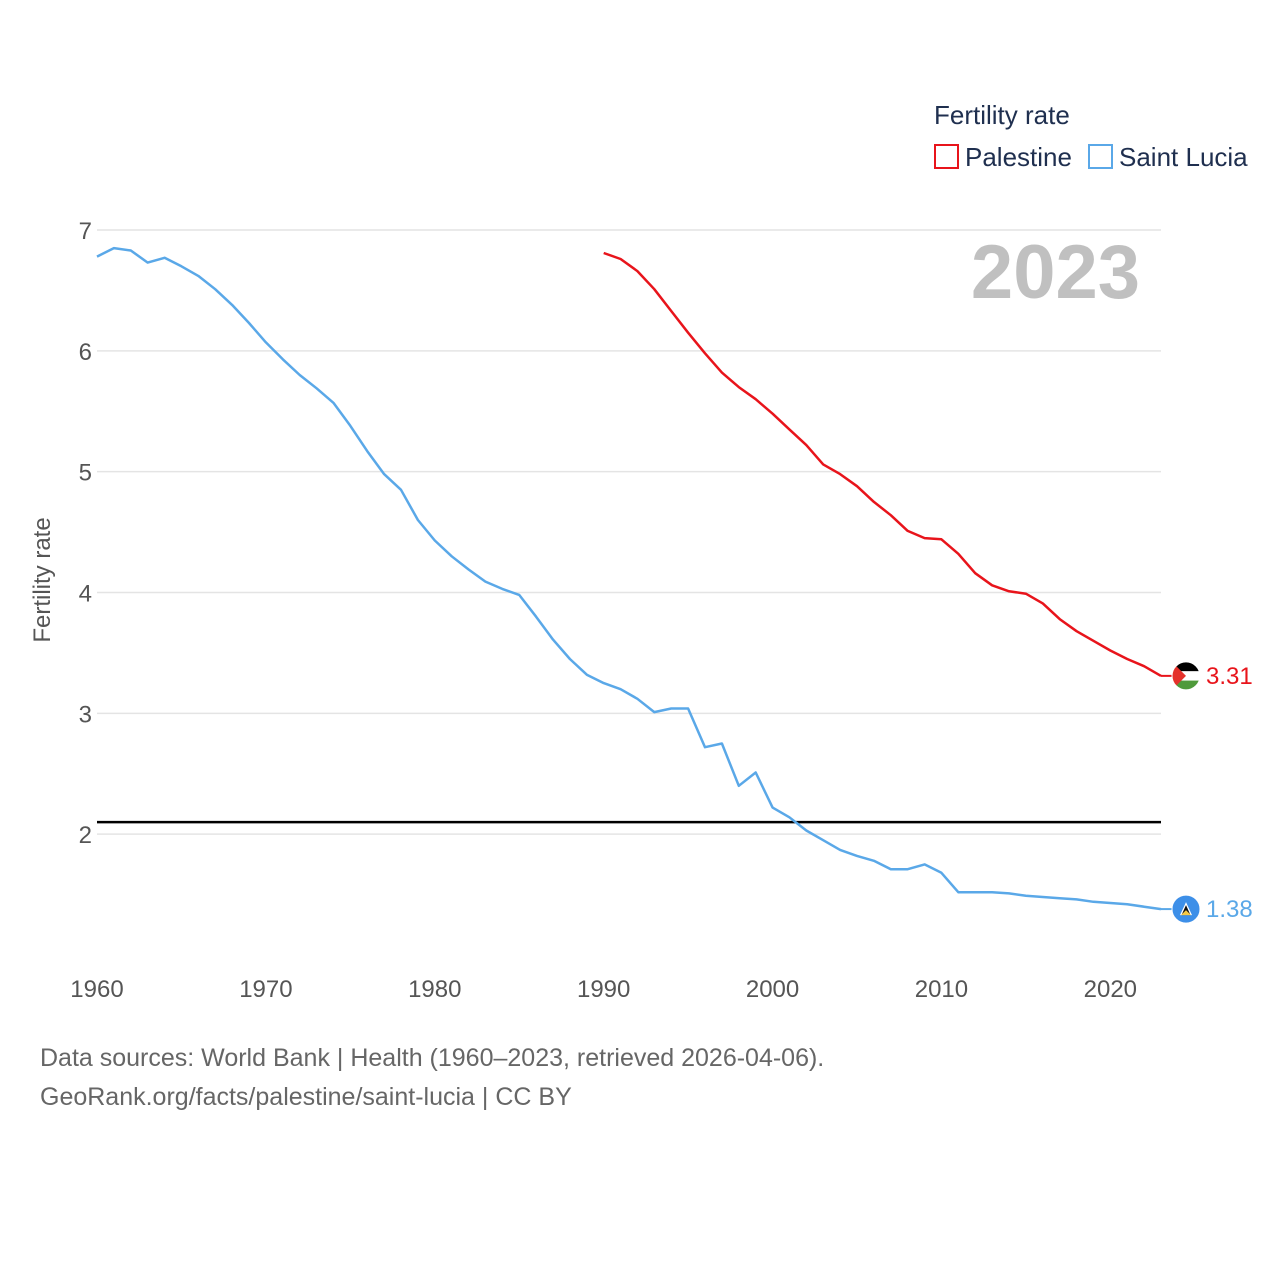 The height and width of the screenshot is (1280, 1280). What do you see at coordinates (941, 989) in the screenshot?
I see `x-tick-label: 2010` at bounding box center [941, 989].